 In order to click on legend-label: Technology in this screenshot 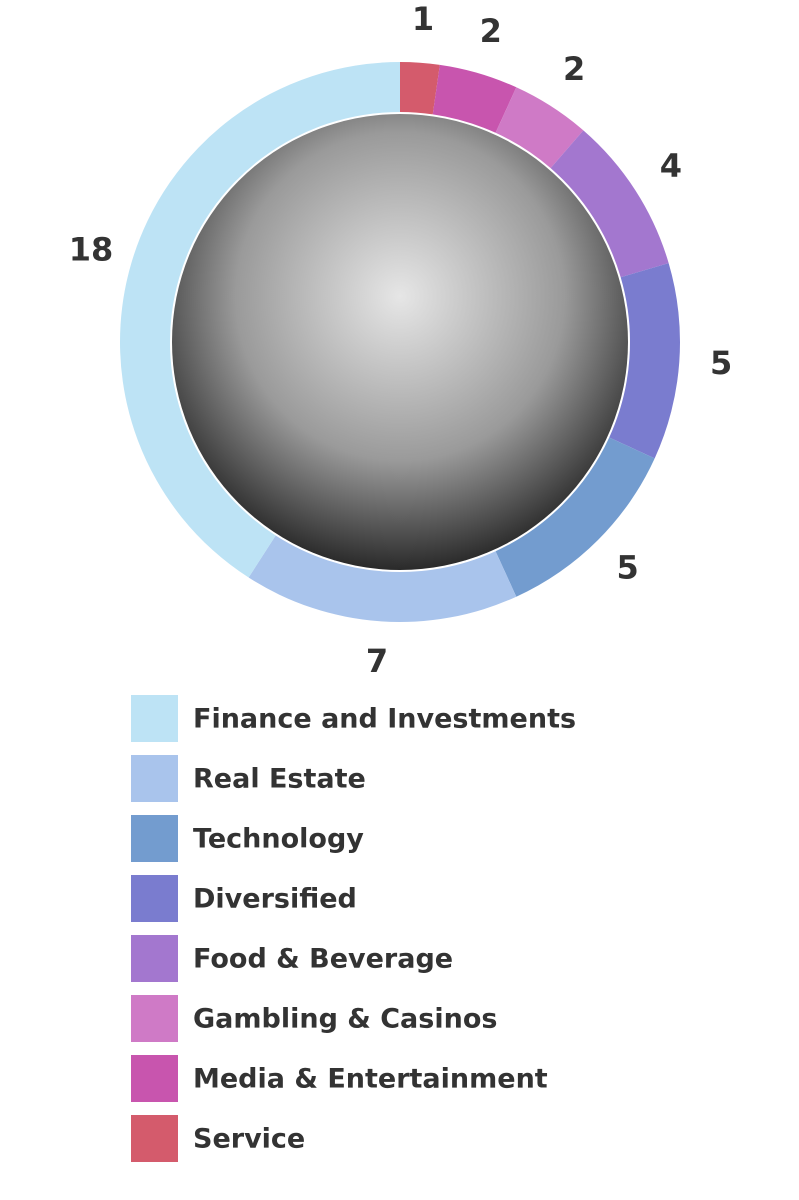, I will do `click(278, 839)`.